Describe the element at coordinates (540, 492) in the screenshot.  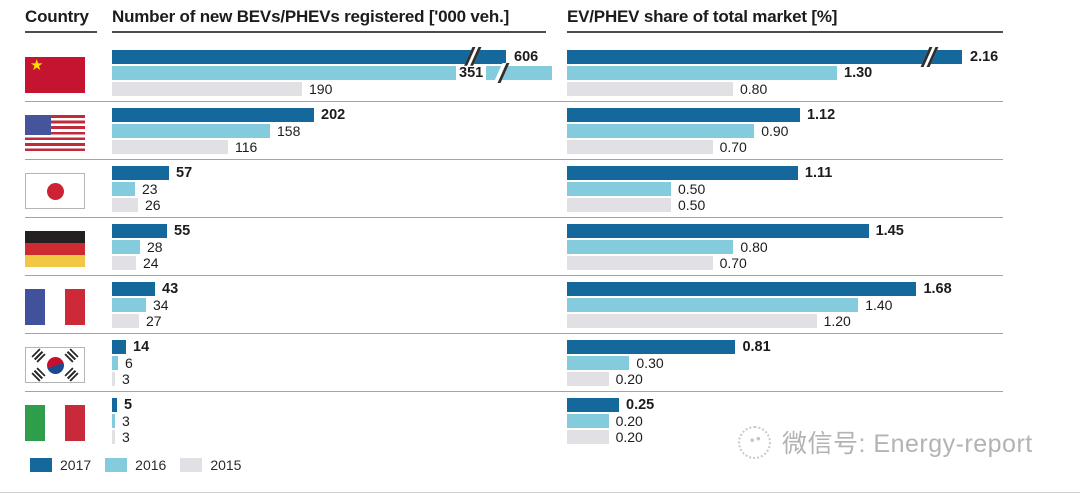
I see `bottom-edge-line` at that location.